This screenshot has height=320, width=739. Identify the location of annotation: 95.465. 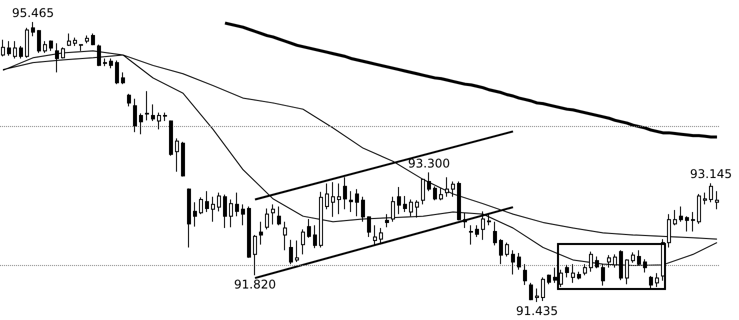
(33, 13).